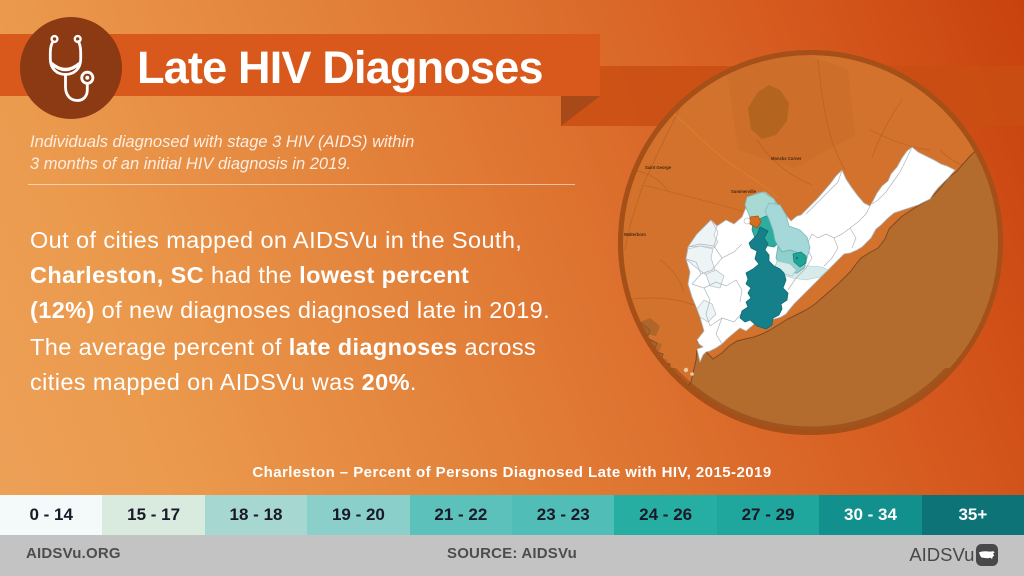 This screenshot has width=1024, height=576. Describe the element at coordinates (744, 191) in the screenshot. I see `svg-text: Summerville` at that location.